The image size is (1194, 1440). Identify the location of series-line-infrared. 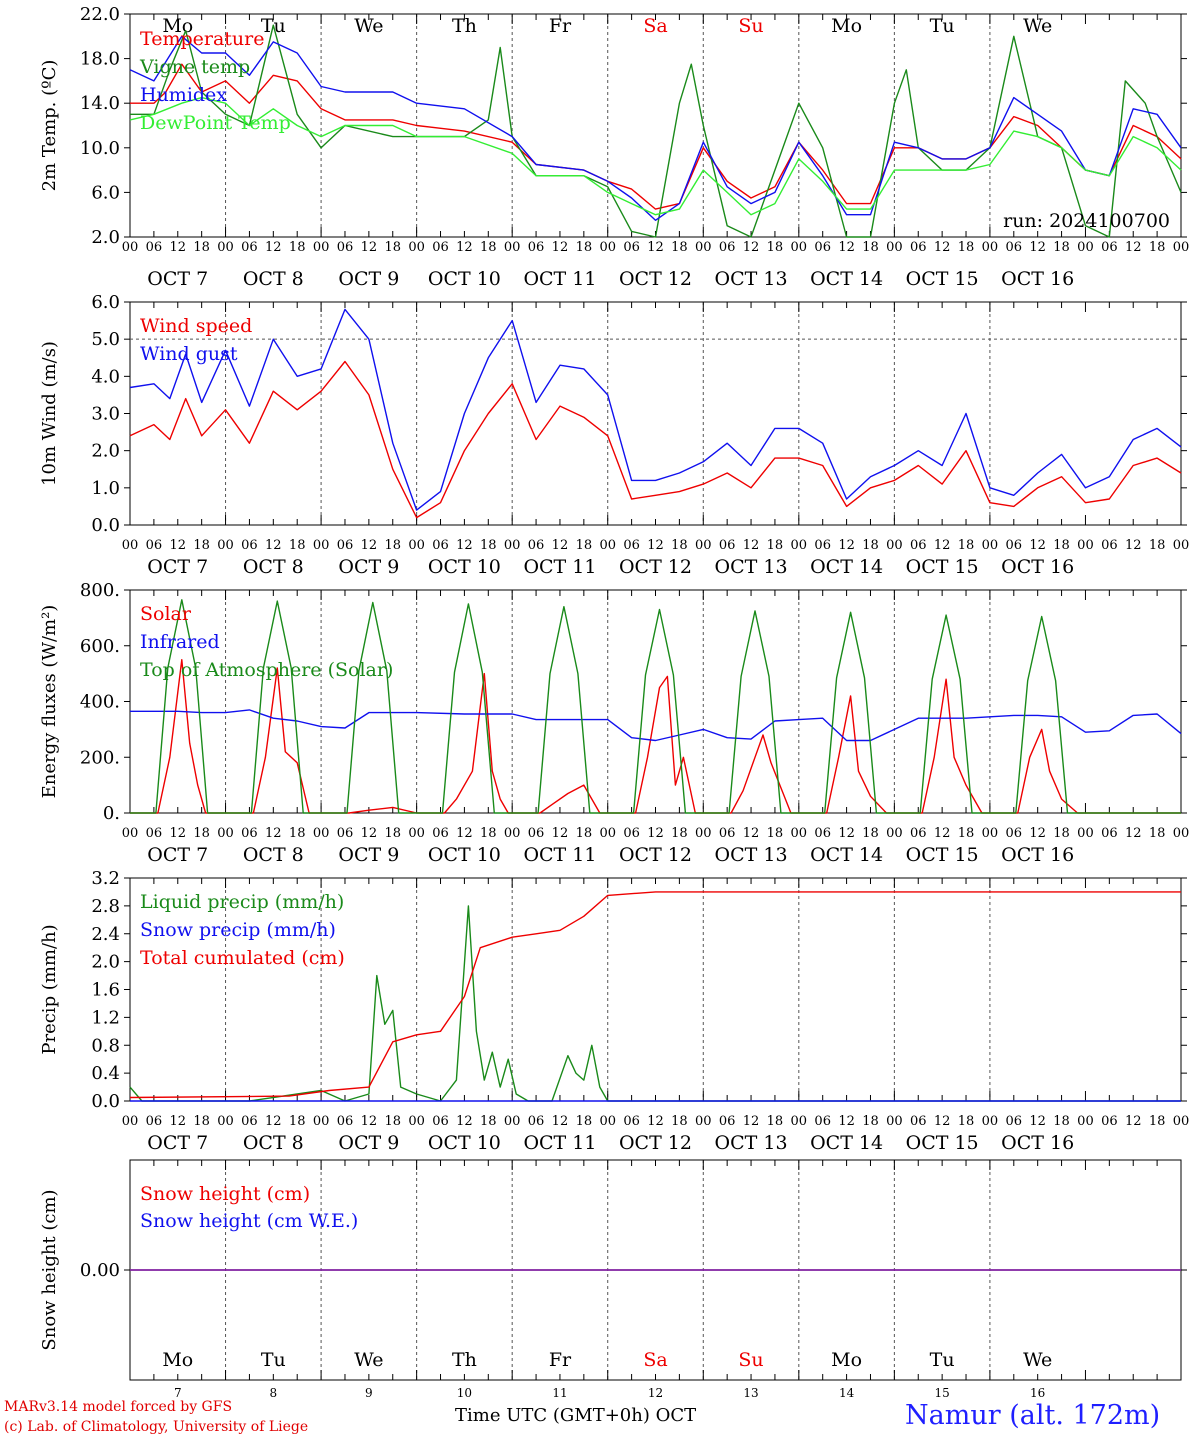
(656, 725).